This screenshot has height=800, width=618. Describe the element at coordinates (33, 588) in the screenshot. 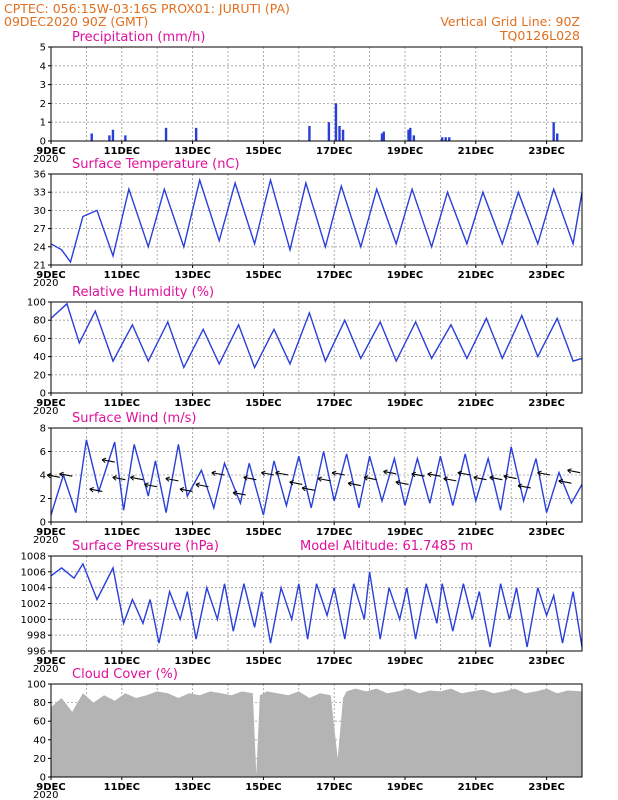

I see `y-tick-label: 1004` at that location.